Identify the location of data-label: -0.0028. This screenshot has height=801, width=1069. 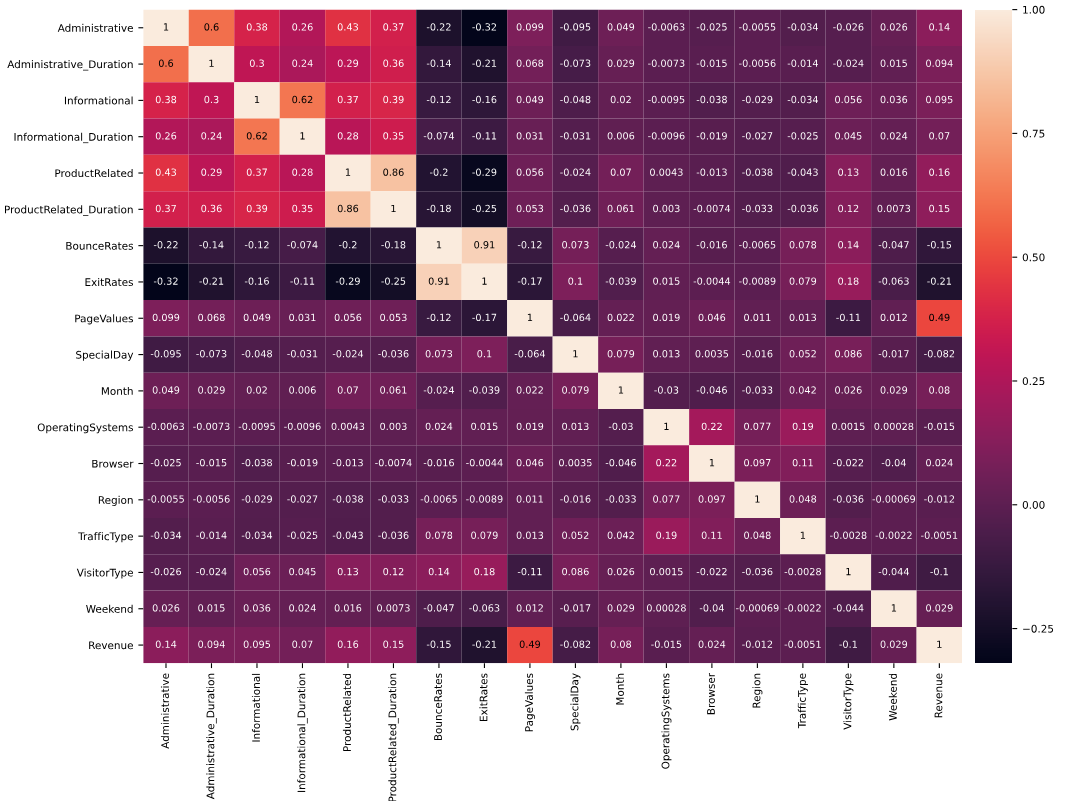
(802, 571).